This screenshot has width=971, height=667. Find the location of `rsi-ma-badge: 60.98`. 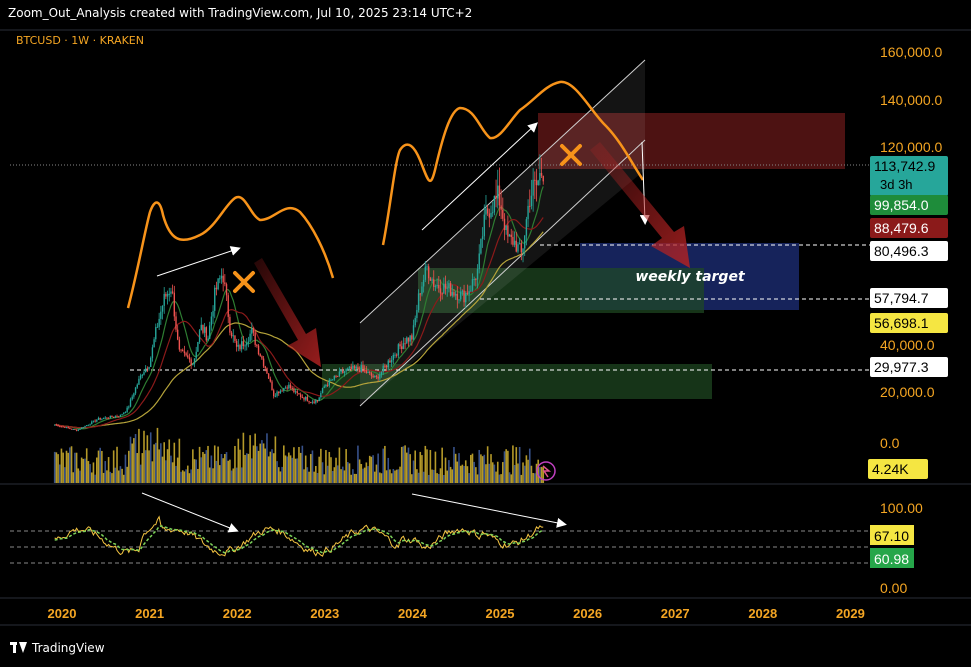

rsi-ma-badge: 60.98 is located at coordinates (892, 558).